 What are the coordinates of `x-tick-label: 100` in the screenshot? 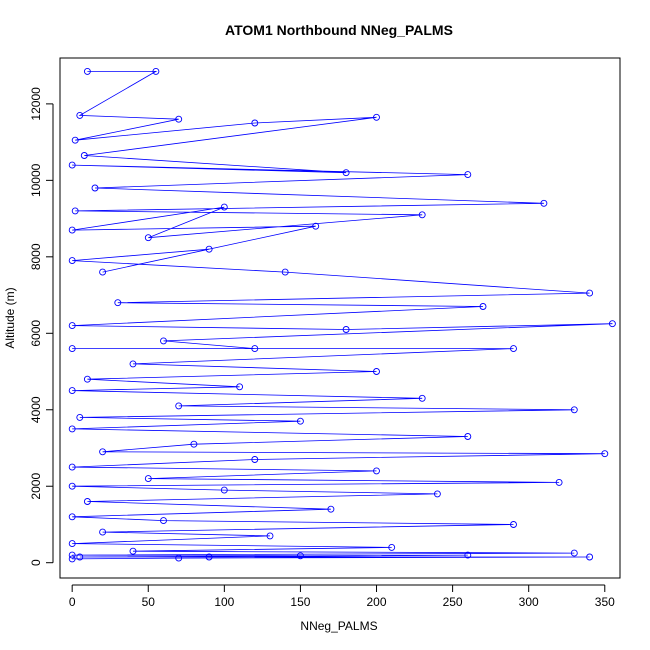 It's located at (224, 602).